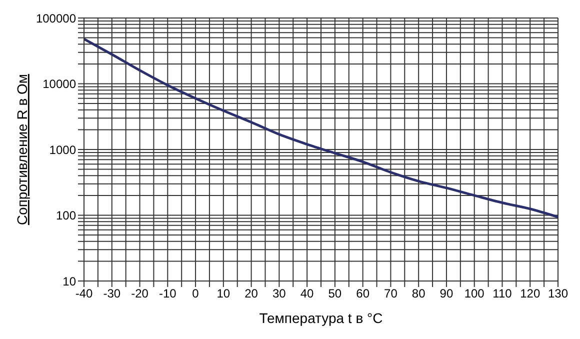 The width and height of the screenshot is (580, 339). I want to click on x-tick-label: 100, so click(474, 293).